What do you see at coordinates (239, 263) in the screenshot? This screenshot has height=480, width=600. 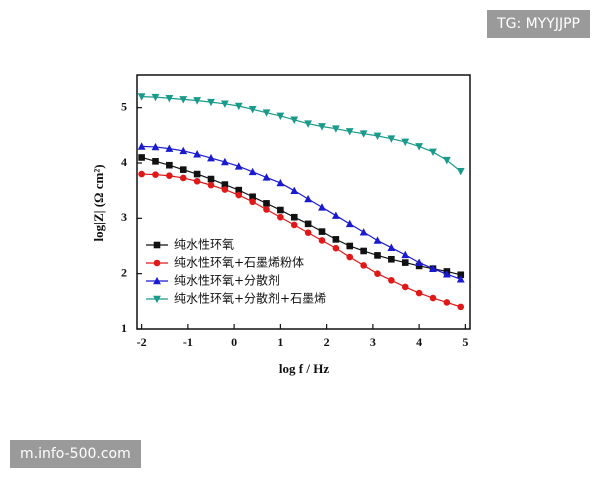 I see `legend-label: 纯水性环氧+石墨烯粉体` at bounding box center [239, 263].